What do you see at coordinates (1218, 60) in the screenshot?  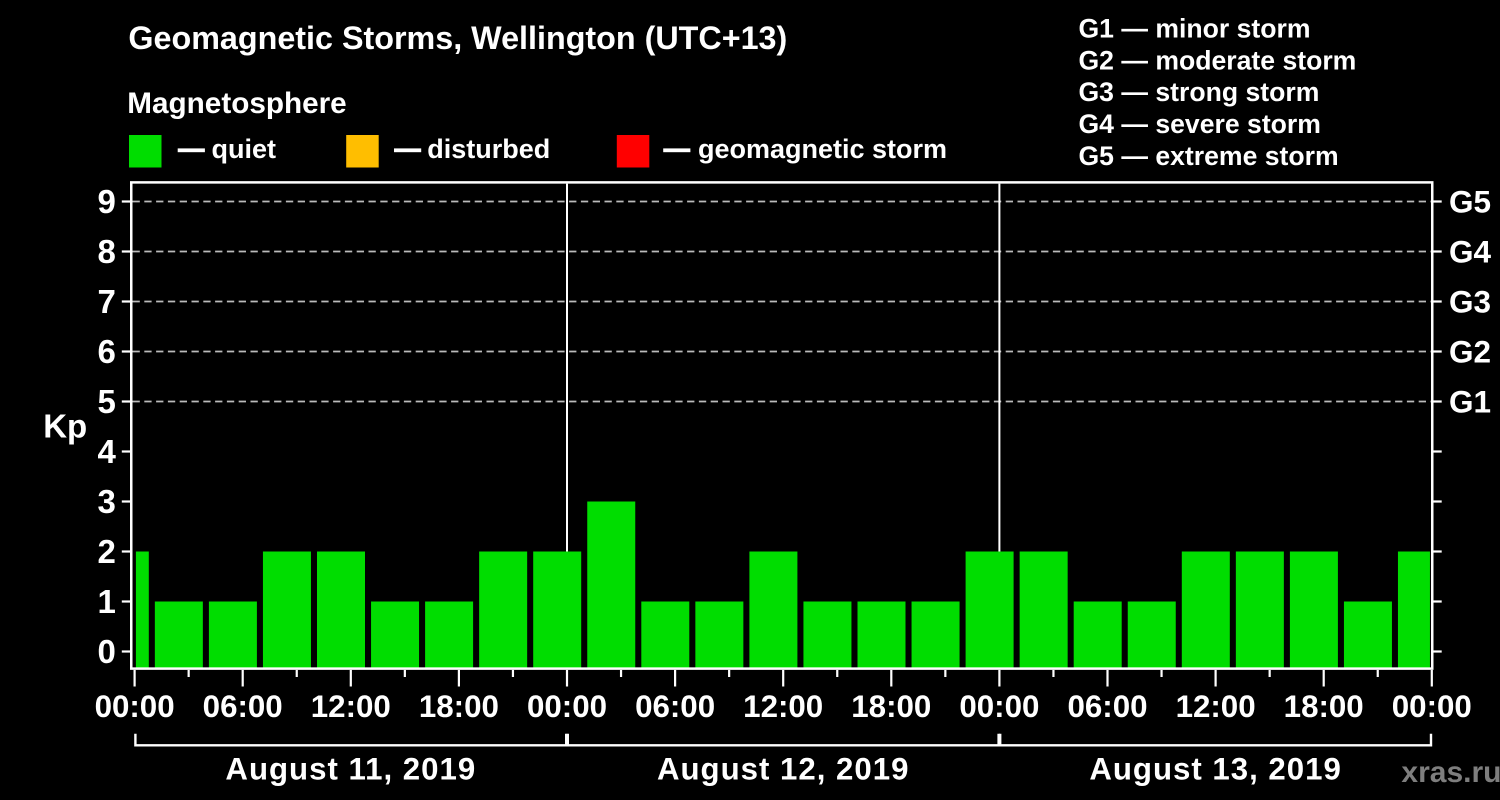 I see `svg-text: G2 — moderate storm` at bounding box center [1218, 60].